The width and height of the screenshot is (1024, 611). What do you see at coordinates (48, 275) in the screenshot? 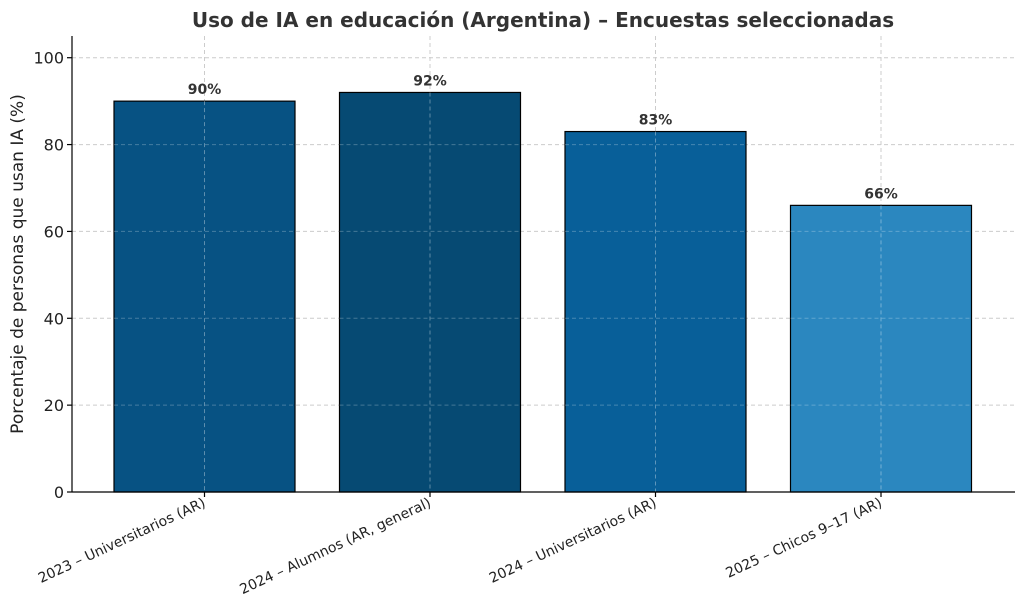
I see `y-tick-labels: 0 20 40 60 80 100` at bounding box center [48, 275].